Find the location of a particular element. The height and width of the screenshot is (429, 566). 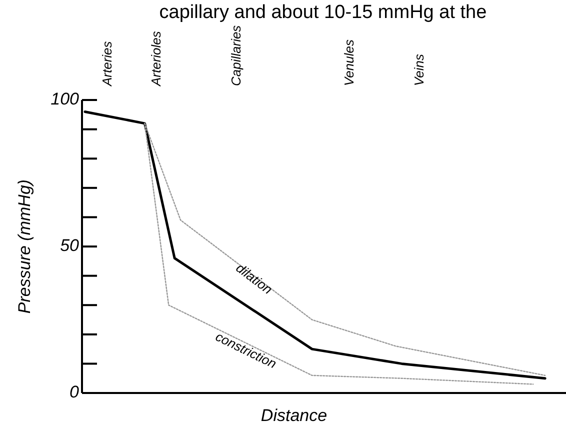

chart-title: capillary and about 10-15 mmHg at the is located at coordinates (323, 12).